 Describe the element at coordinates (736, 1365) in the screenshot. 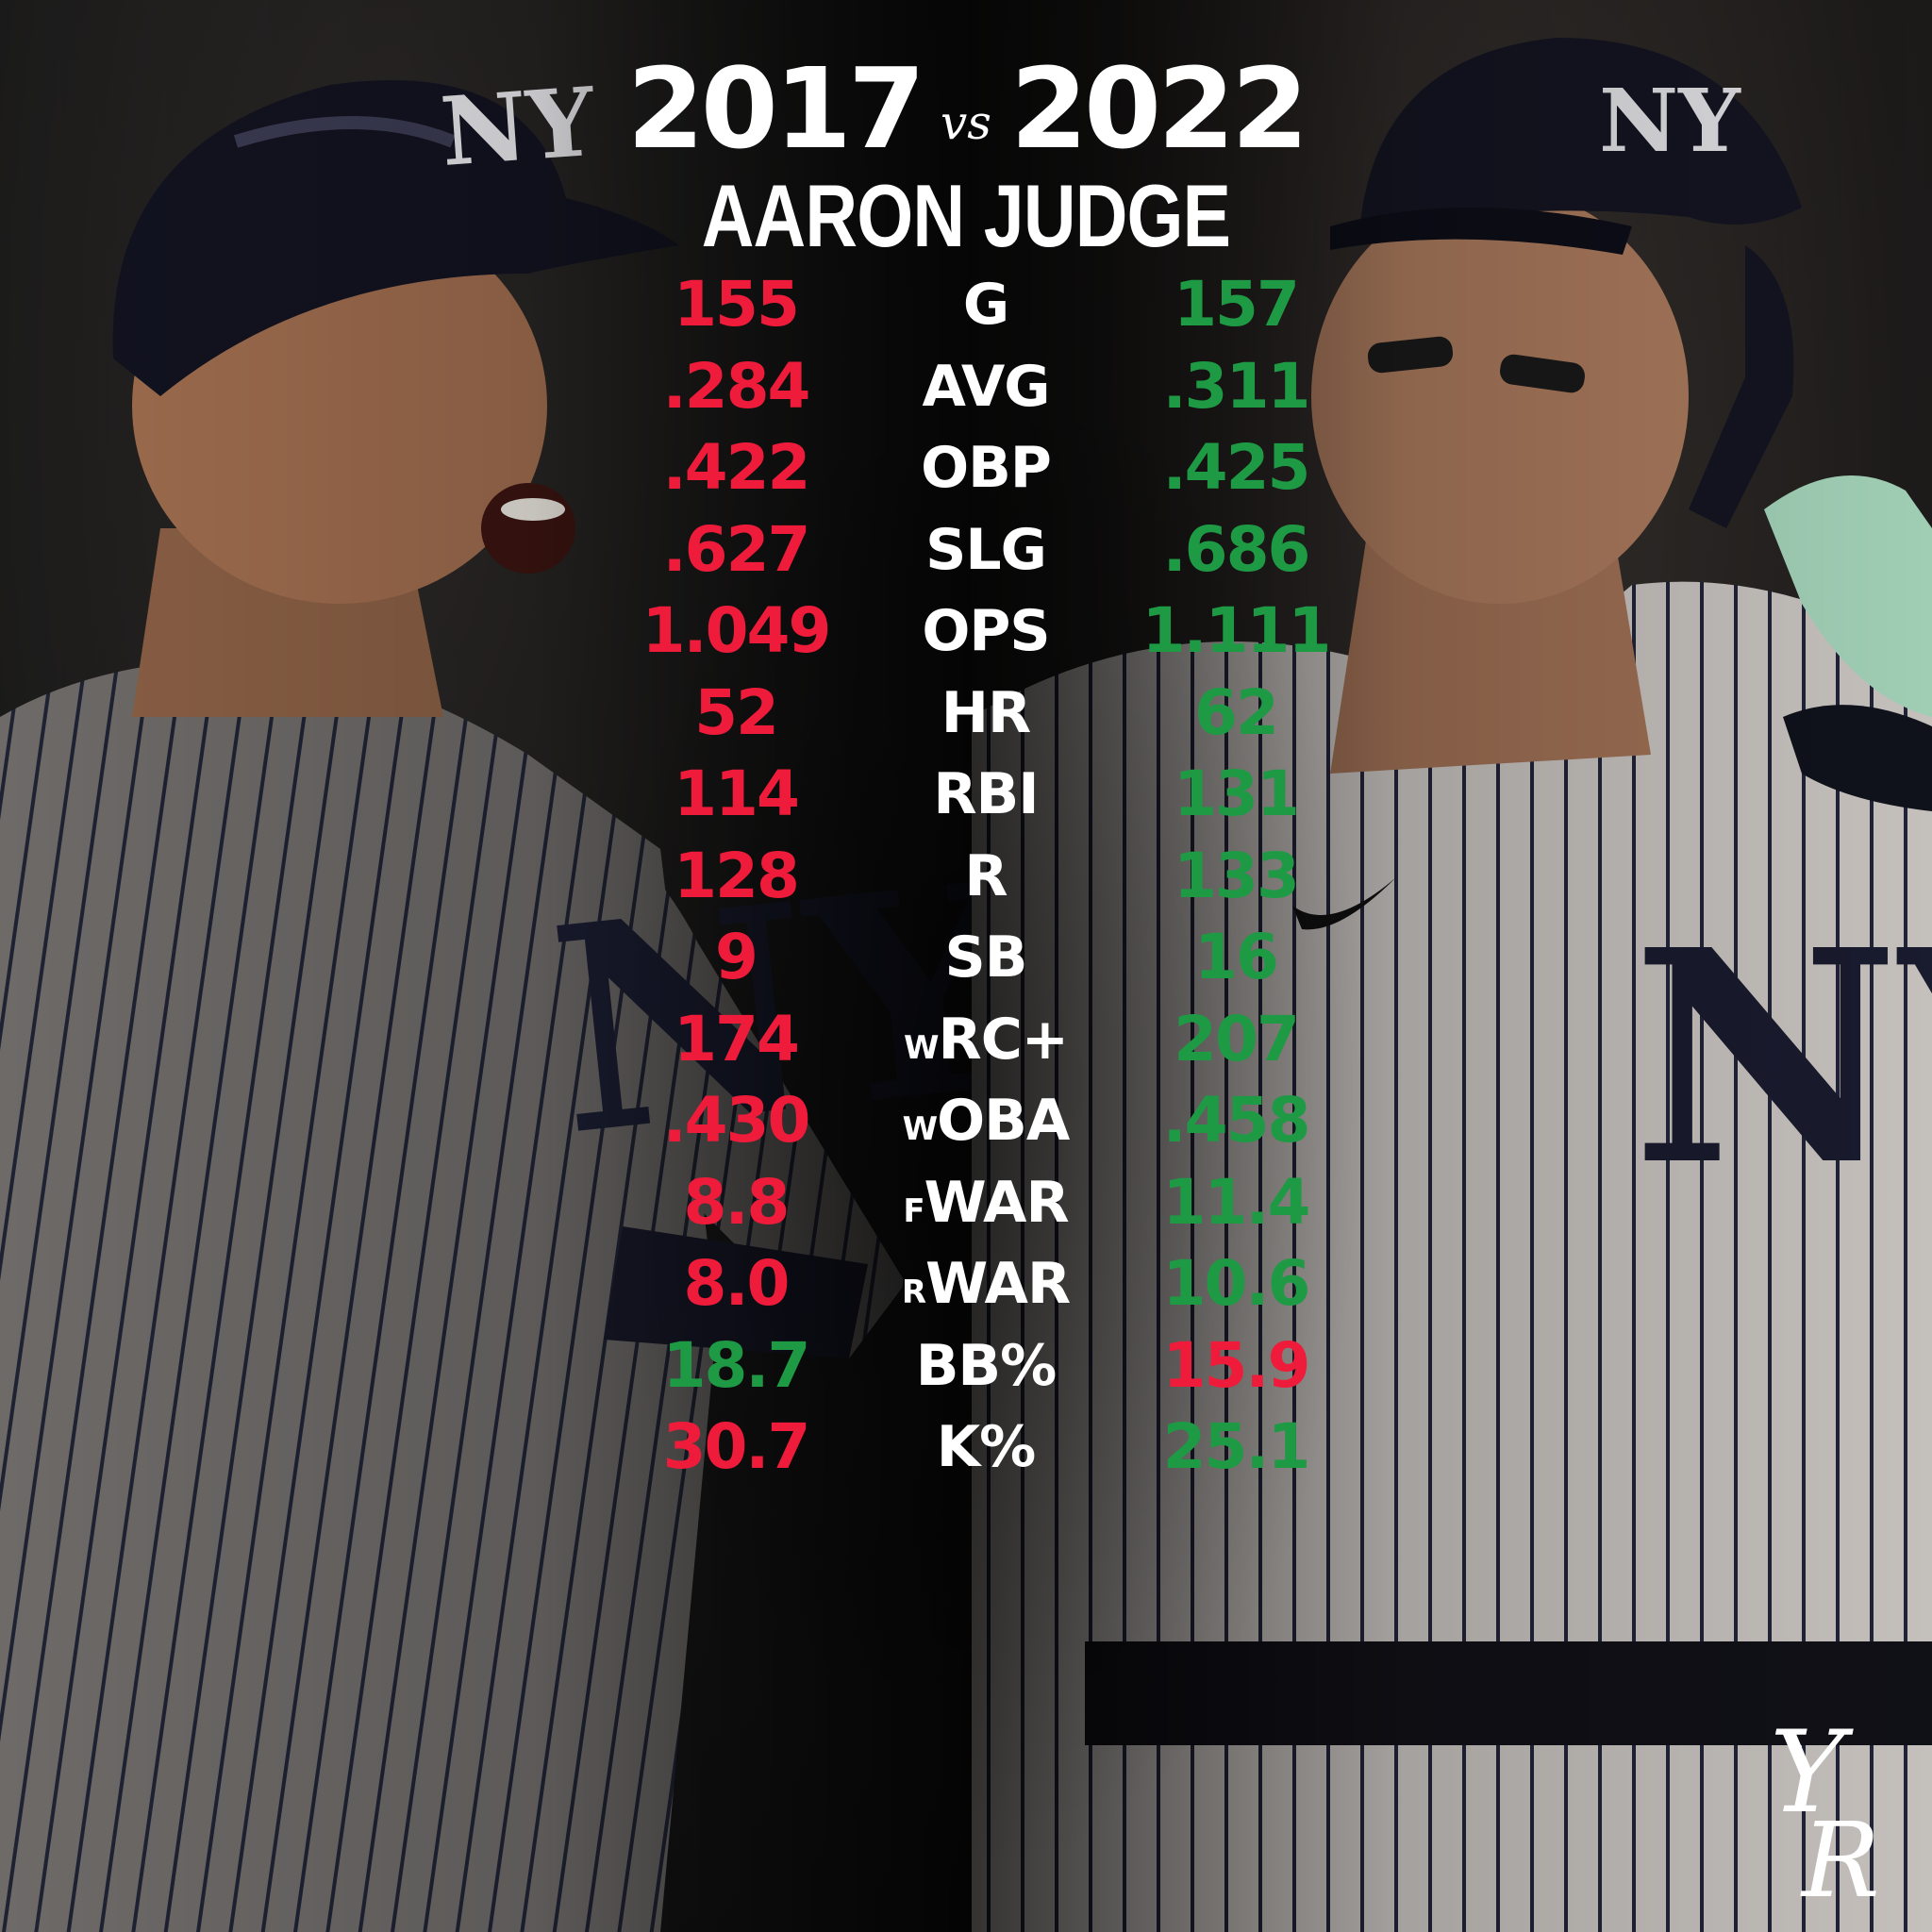

I see `stat-value-2017: 18.7` at that location.